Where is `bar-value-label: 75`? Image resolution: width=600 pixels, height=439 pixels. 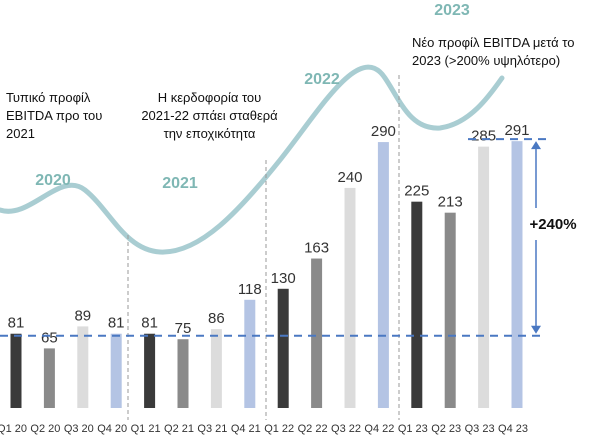
bar-value-label: 75 is located at coordinates (183, 328).